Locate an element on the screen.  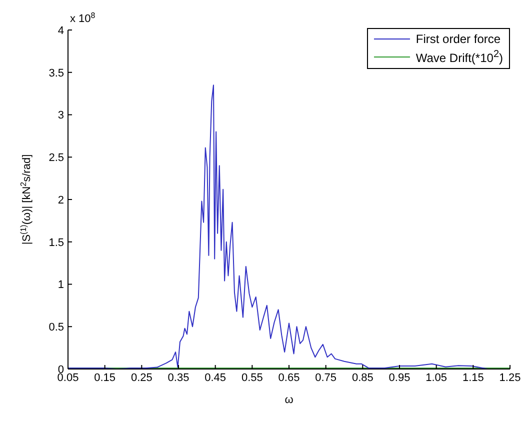
x-tick-label: 1.25 is located at coordinates (510, 378).